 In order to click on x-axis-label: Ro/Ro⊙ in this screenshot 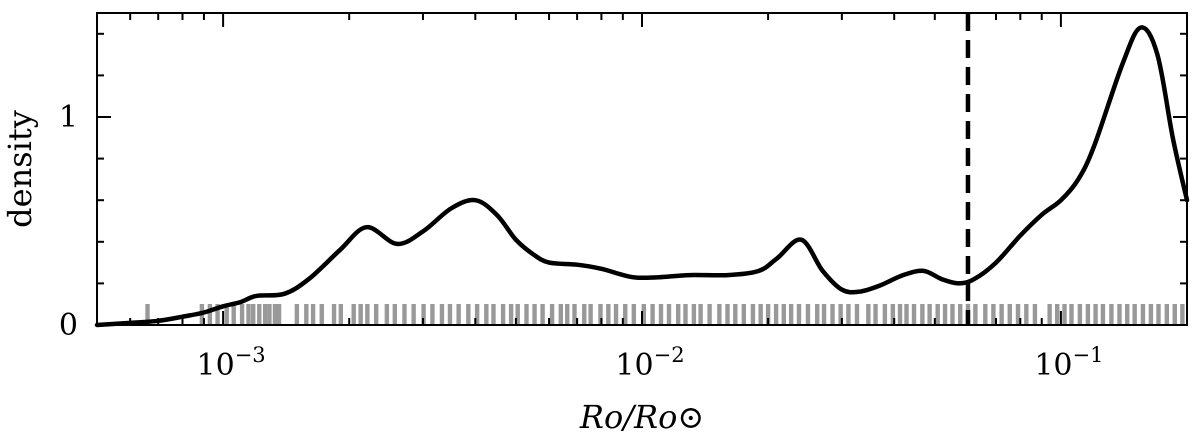, I will do `click(641, 417)`.